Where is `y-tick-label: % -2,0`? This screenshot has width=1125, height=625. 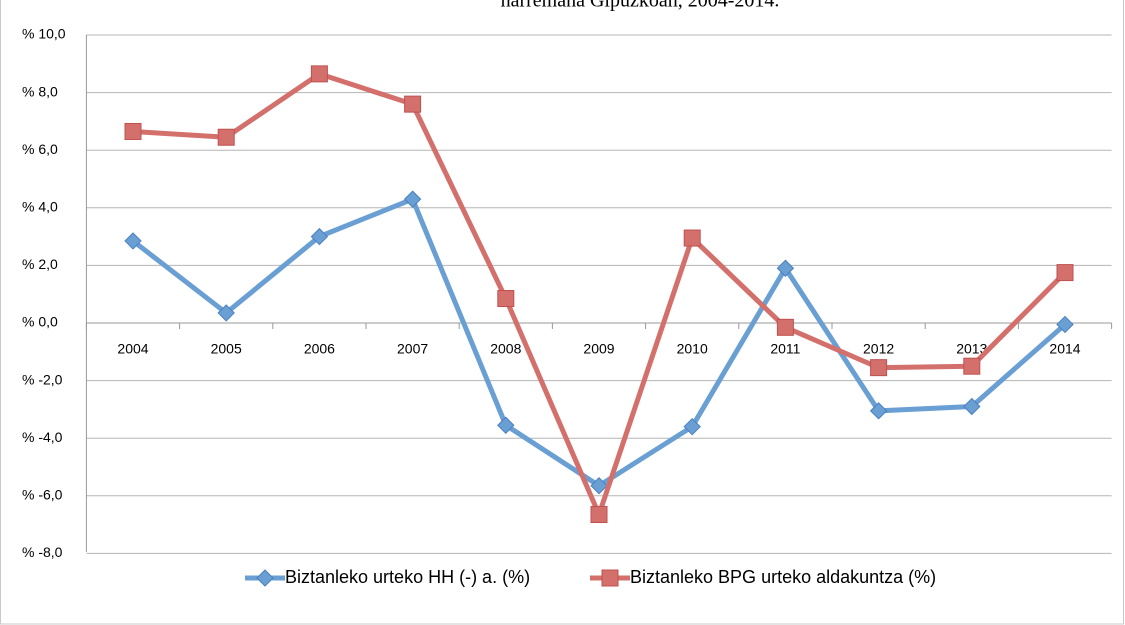 y-tick-label: % -2,0 is located at coordinates (42, 379).